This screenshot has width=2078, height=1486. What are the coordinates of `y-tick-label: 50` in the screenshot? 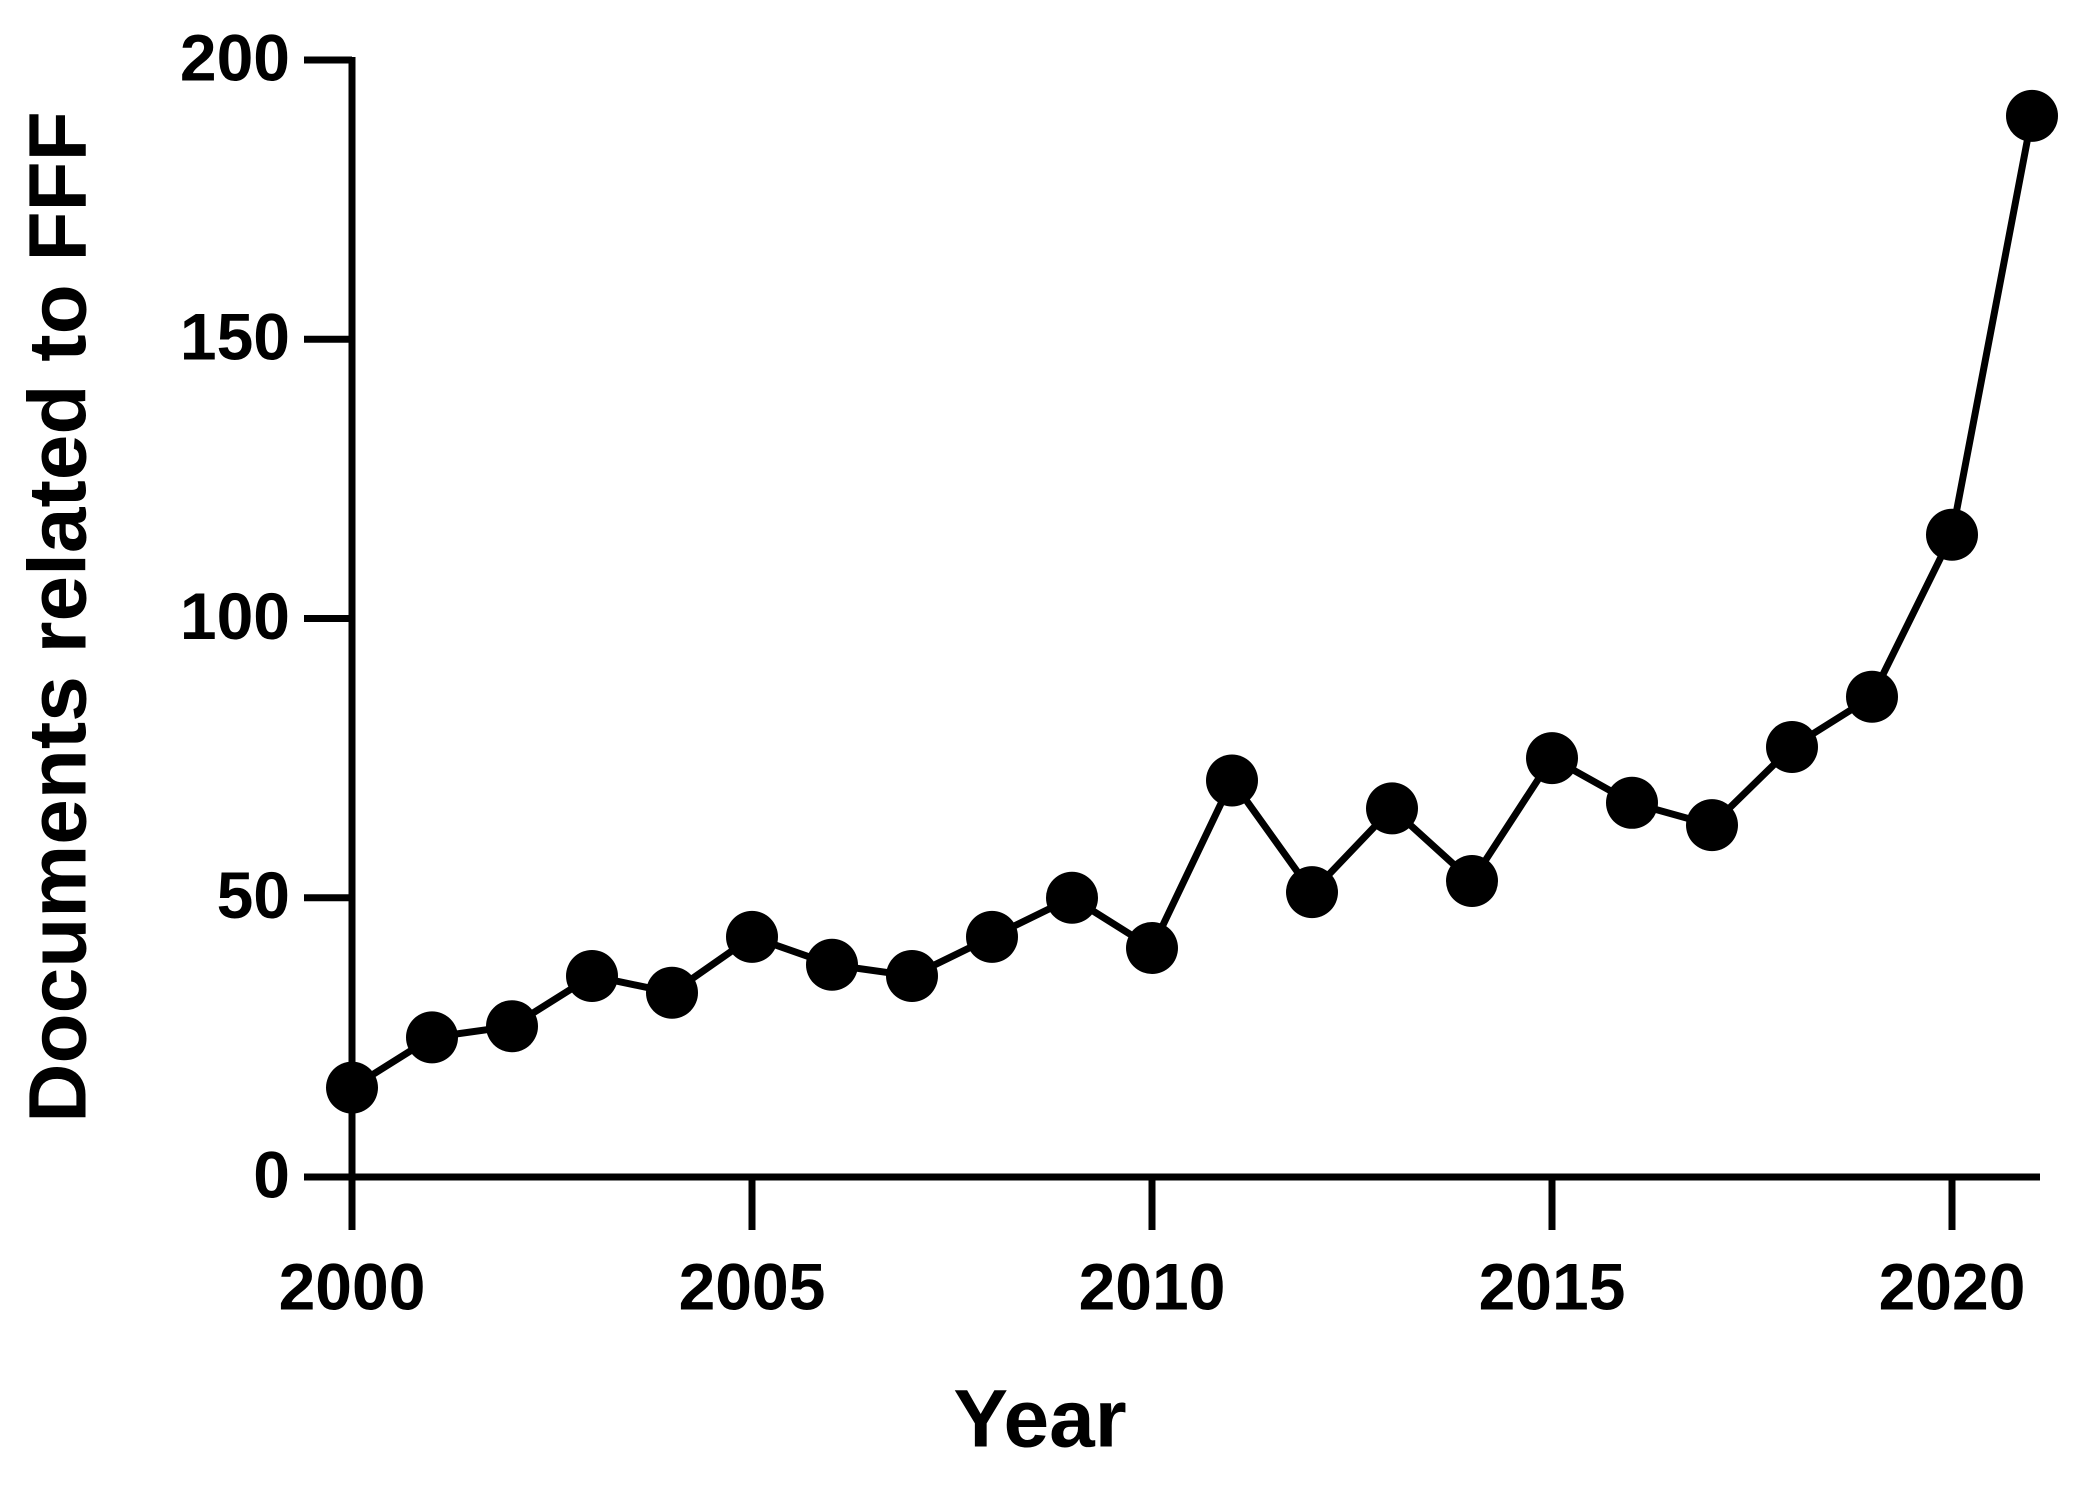 It's located at (253, 895).